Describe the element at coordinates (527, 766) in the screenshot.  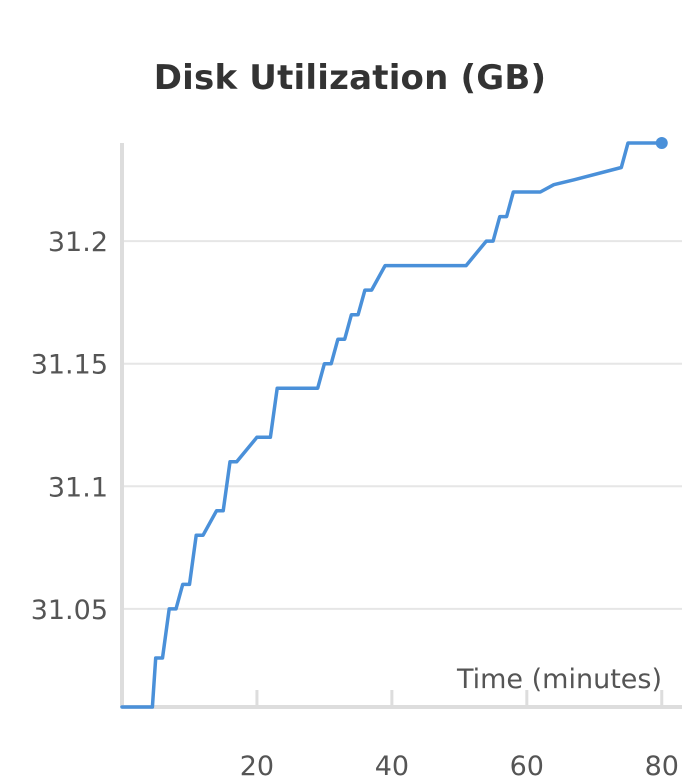
I see `x-tick-label: 60` at that location.